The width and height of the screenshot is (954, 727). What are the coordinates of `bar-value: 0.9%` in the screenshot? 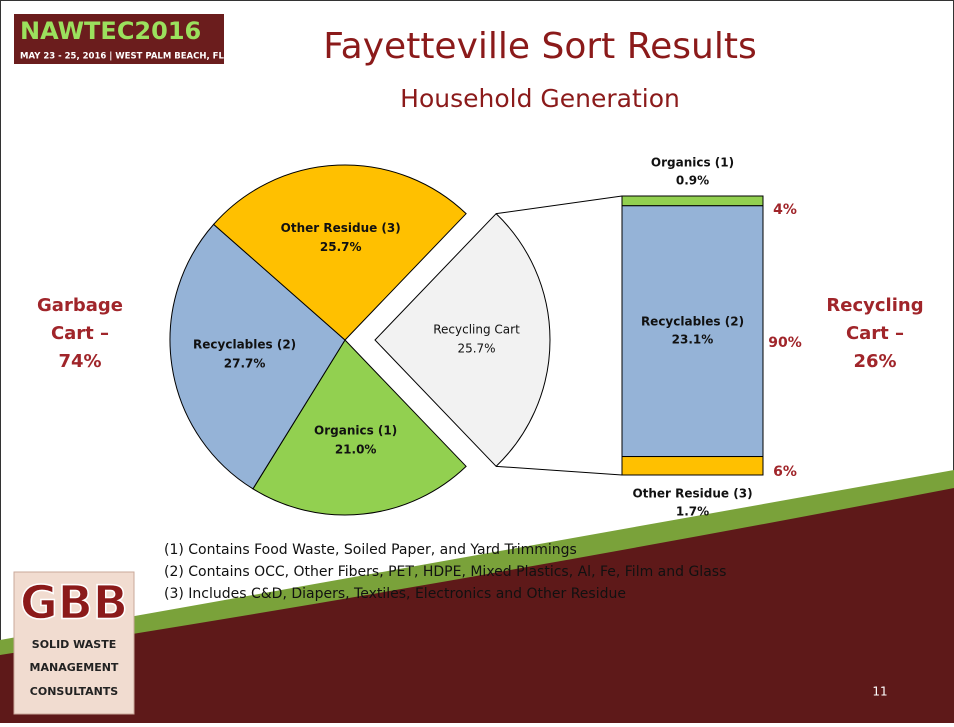 It's located at (692, 181).